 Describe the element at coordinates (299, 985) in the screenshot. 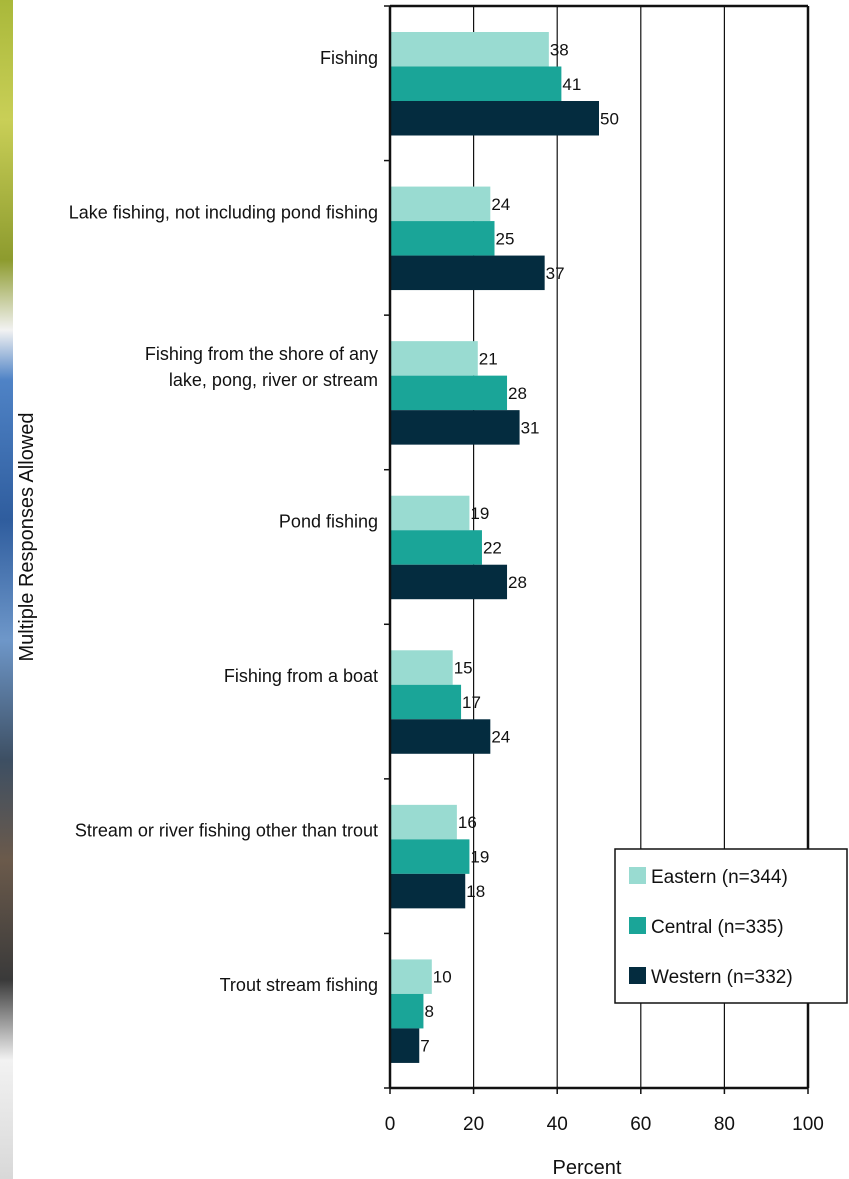

I see `category-label: Trout stream fishing` at that location.